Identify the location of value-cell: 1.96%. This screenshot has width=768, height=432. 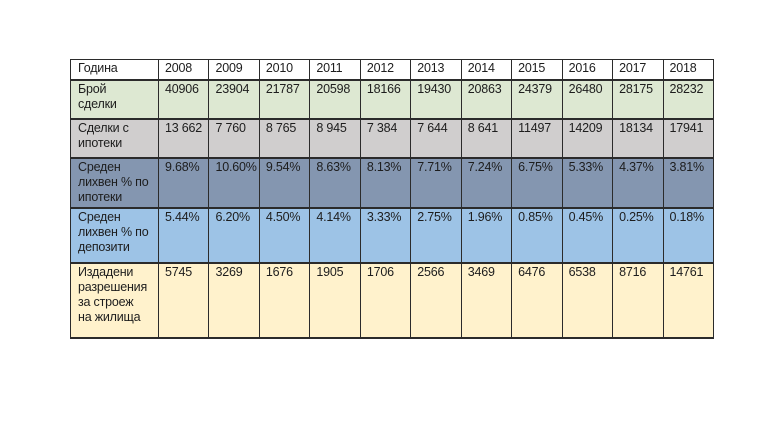
(486, 235).